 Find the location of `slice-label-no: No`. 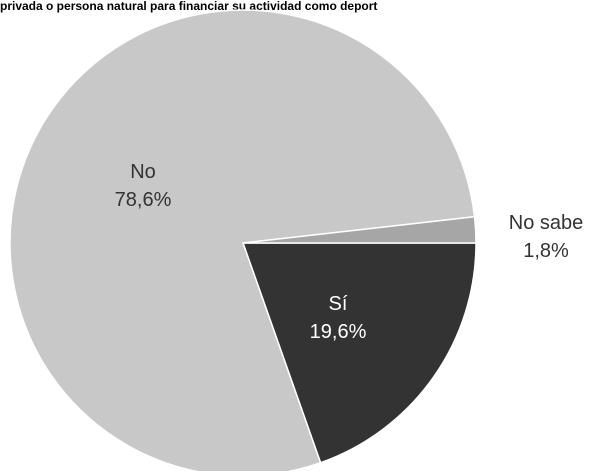

slice-label-no: No is located at coordinates (143, 172).